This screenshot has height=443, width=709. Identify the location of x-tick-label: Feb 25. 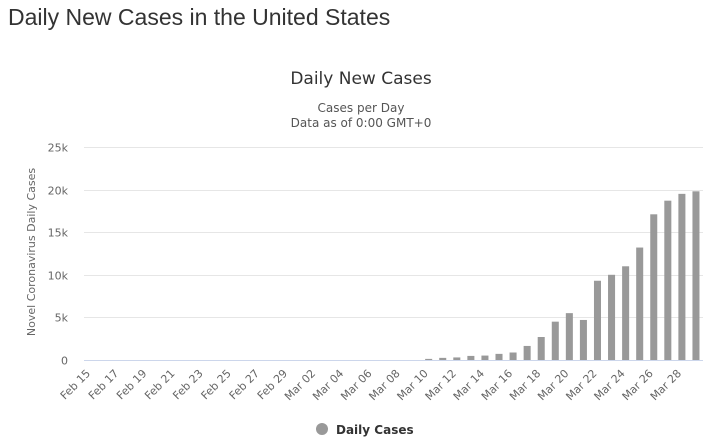
(215, 384).